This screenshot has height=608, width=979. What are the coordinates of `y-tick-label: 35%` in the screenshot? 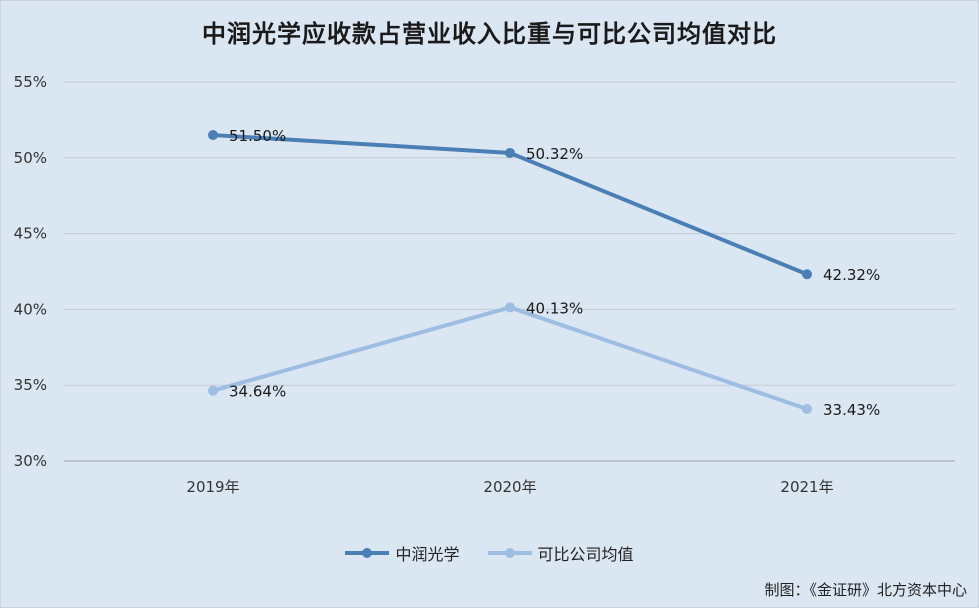 It's located at (30, 385).